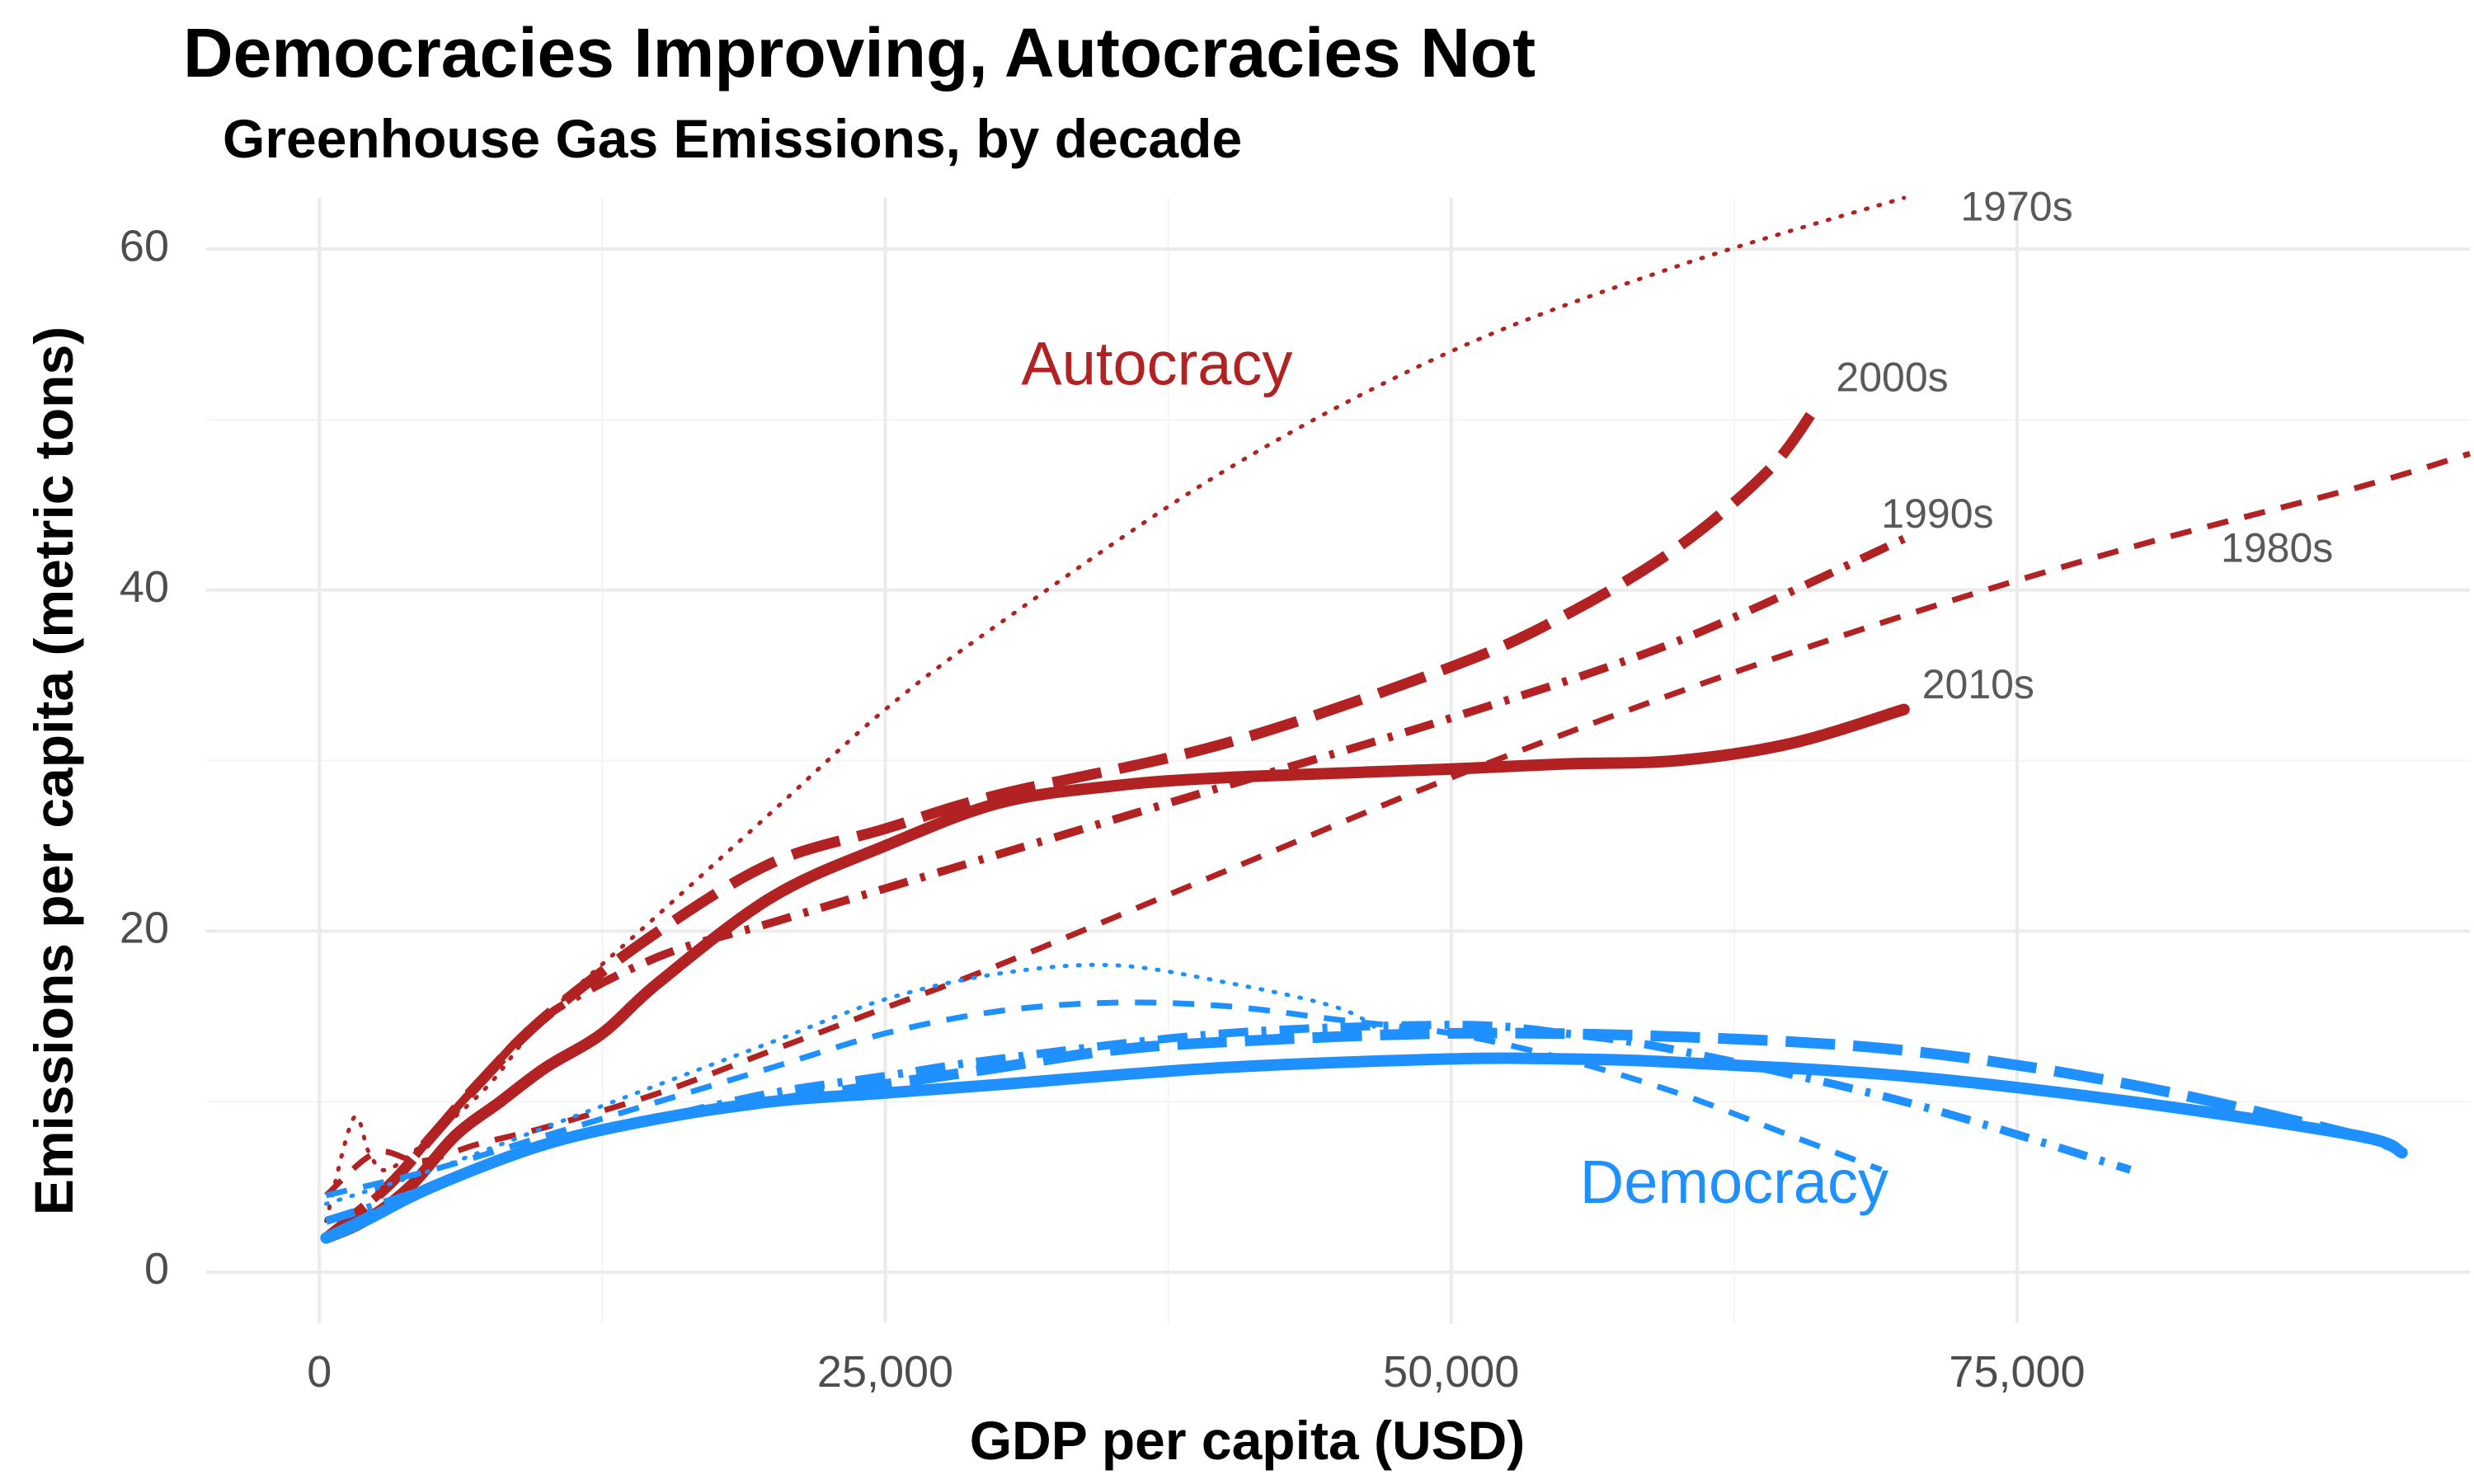 The height and width of the screenshot is (1484, 2474). I want to click on series-label: 1970s, so click(2016, 207).